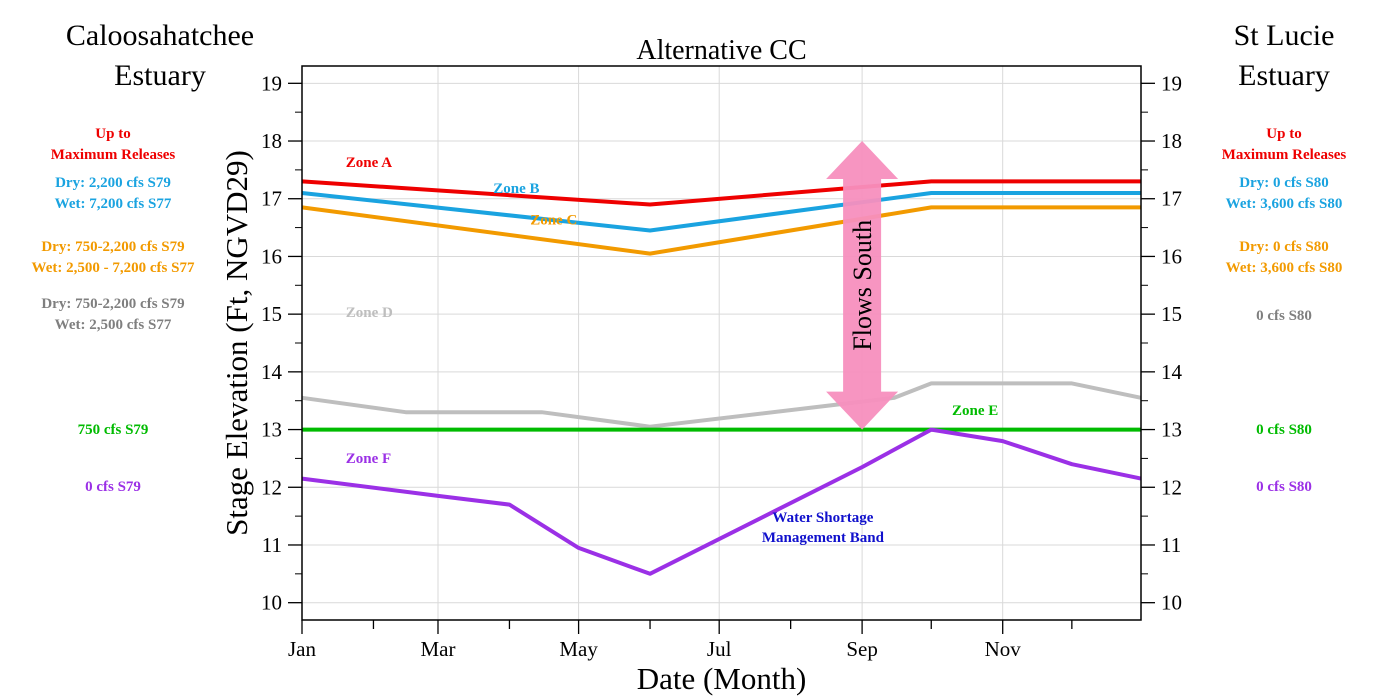  What do you see at coordinates (1171, 603) in the screenshot?
I see `y-tick-label-right: 10` at bounding box center [1171, 603].